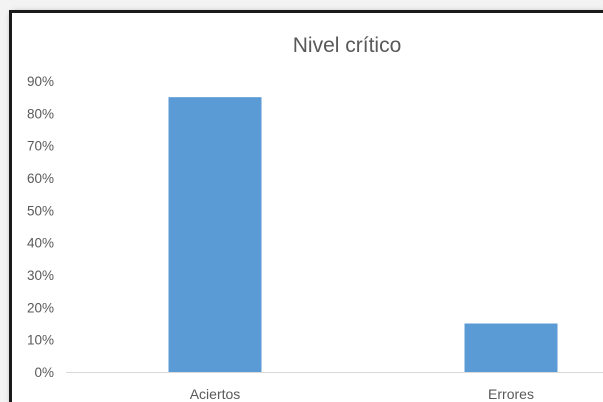 Image resolution: width=603 pixels, height=402 pixels. I want to click on y-tick-label: 90%, so click(40, 81).